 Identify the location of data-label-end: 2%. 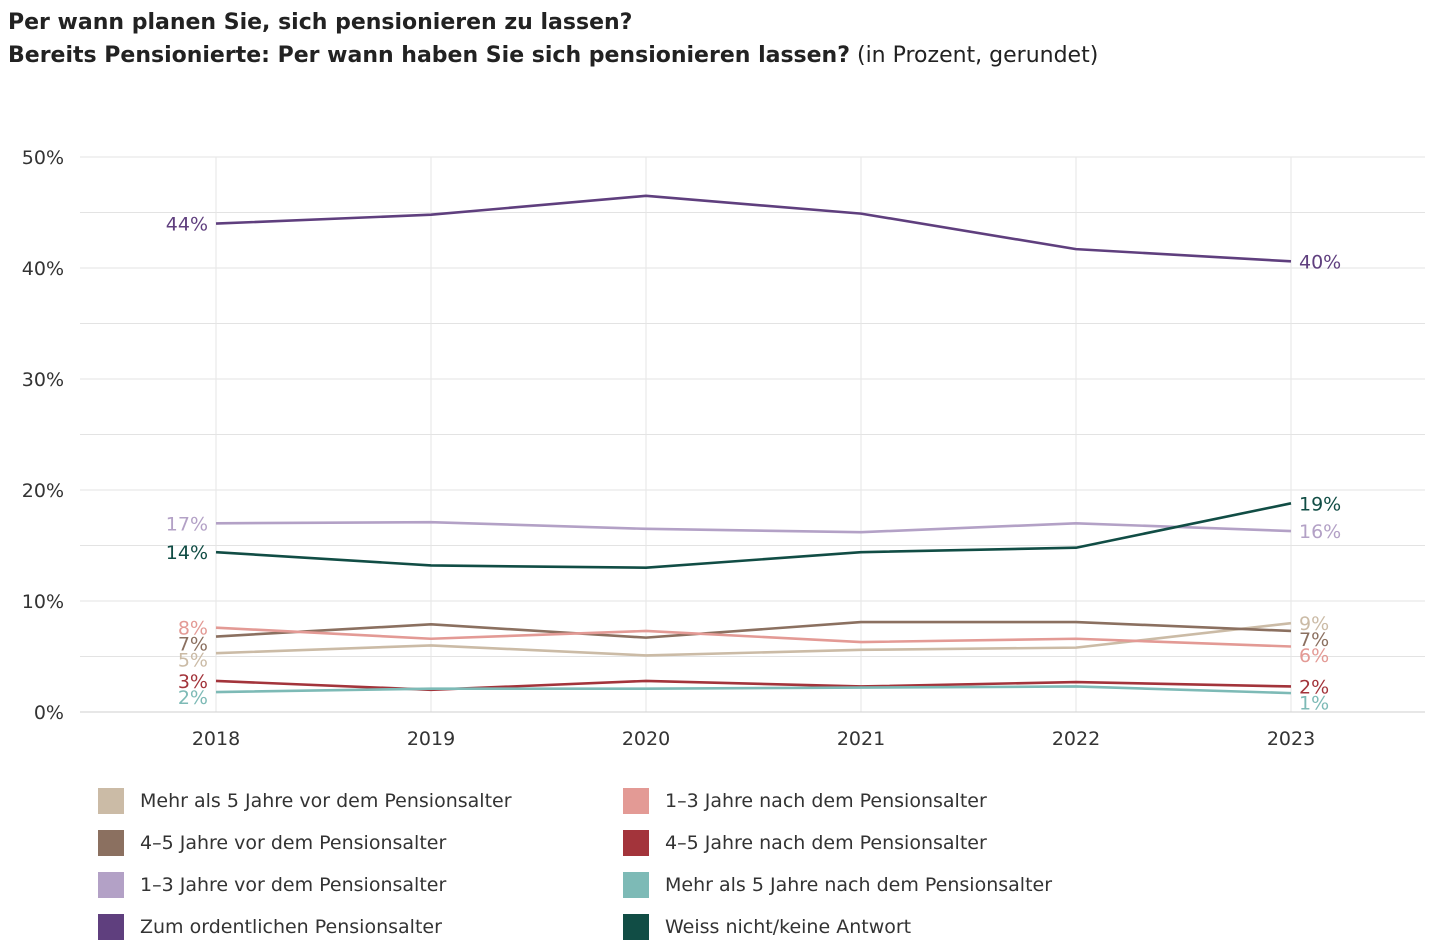
(1314, 687).